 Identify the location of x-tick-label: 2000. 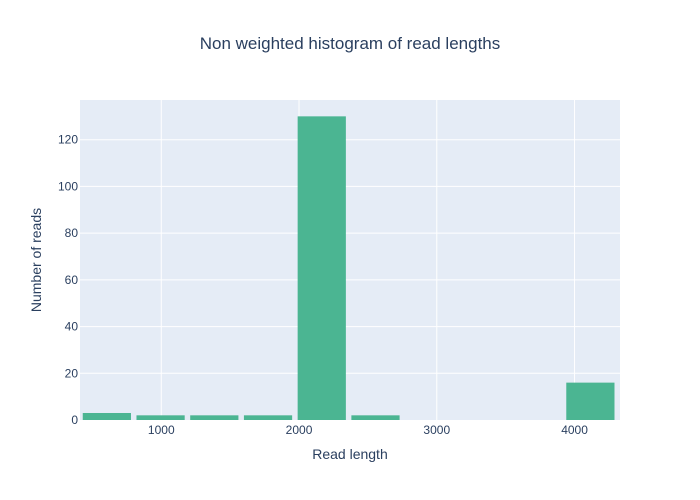
(299, 430).